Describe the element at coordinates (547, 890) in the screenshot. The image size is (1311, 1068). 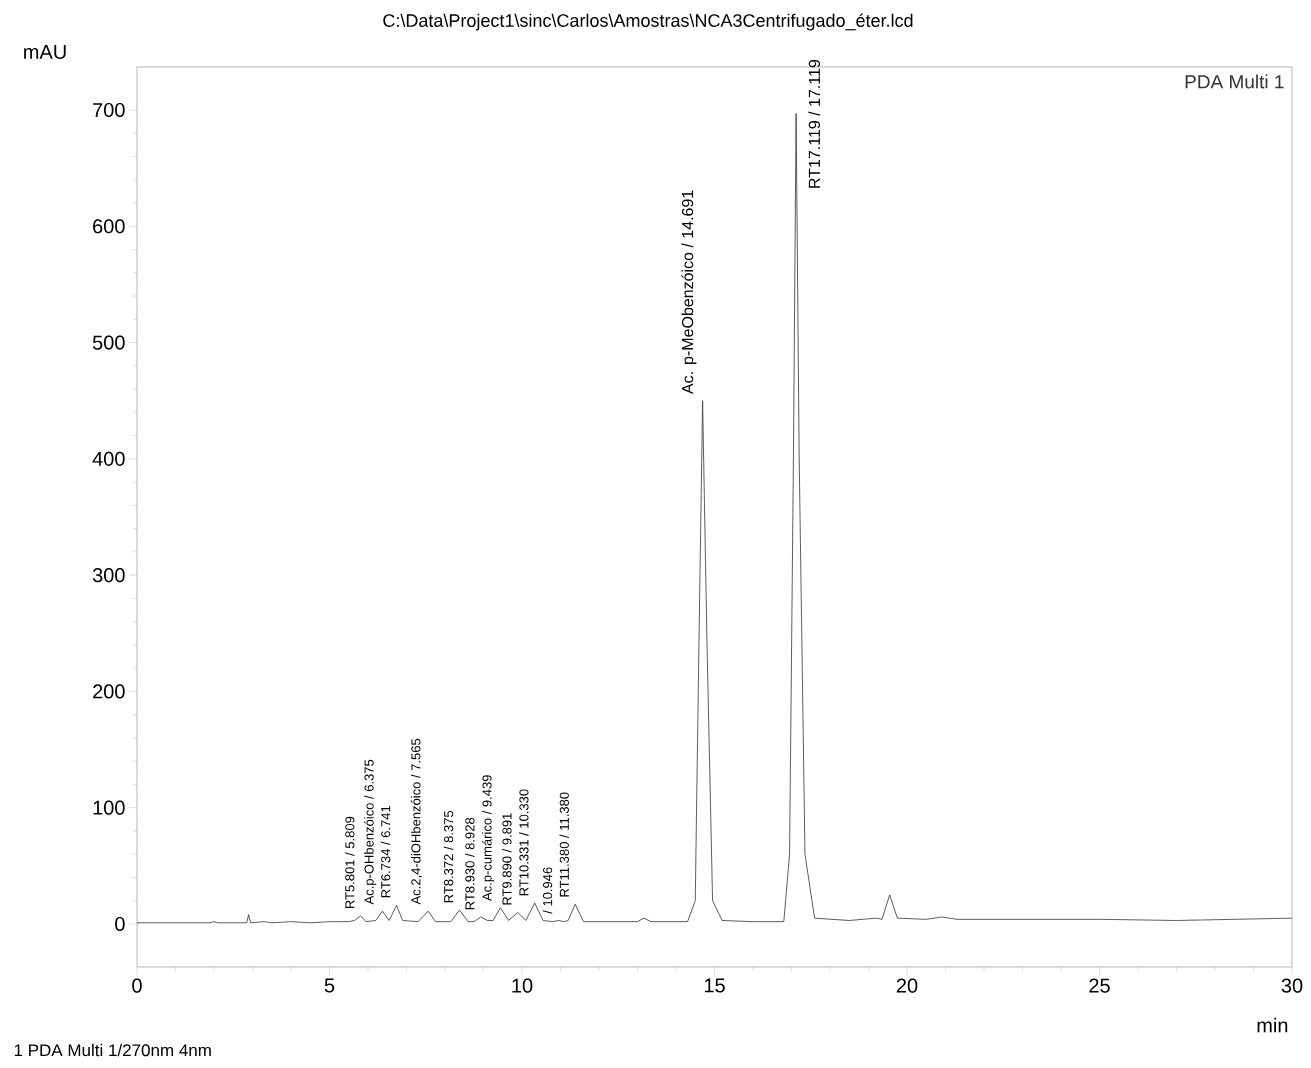
I see `annotation: / 10.946` at that location.